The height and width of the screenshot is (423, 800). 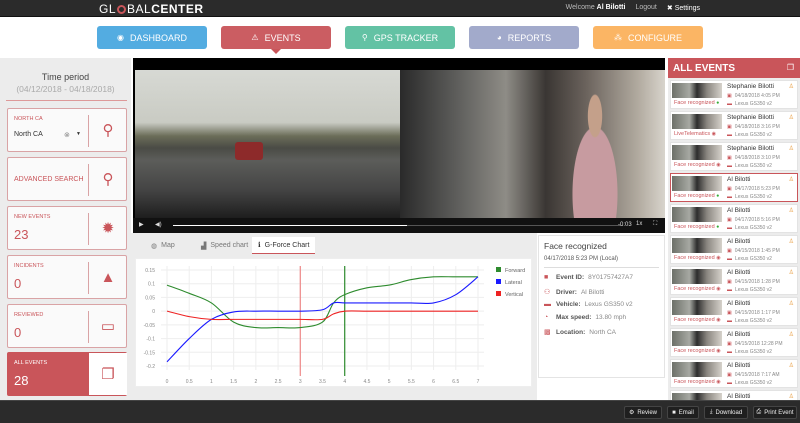 I want to click on search-icon: ⚲, so click(x=108, y=179).